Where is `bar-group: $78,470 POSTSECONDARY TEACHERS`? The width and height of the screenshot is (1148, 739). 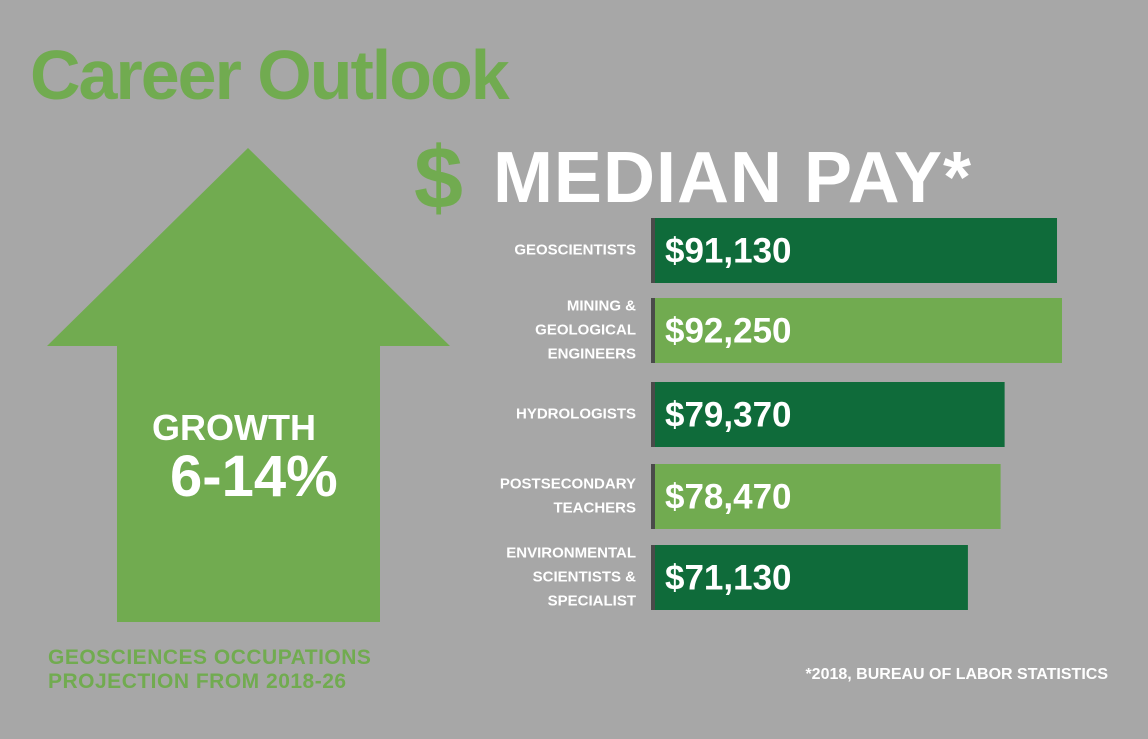 bar-group: $78,470 POSTSECONDARY TEACHERS is located at coordinates (750, 496).